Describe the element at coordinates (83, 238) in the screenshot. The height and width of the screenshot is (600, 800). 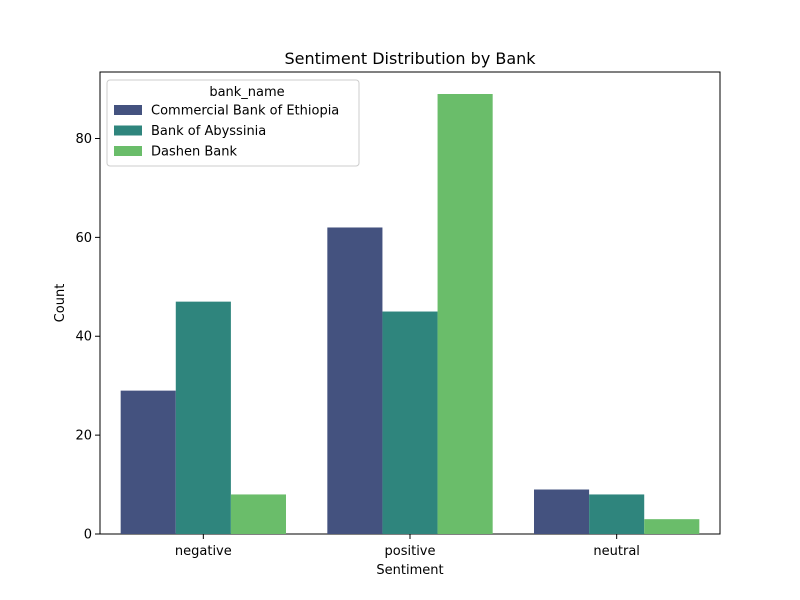
I see `y-tick-label: 60` at that location.